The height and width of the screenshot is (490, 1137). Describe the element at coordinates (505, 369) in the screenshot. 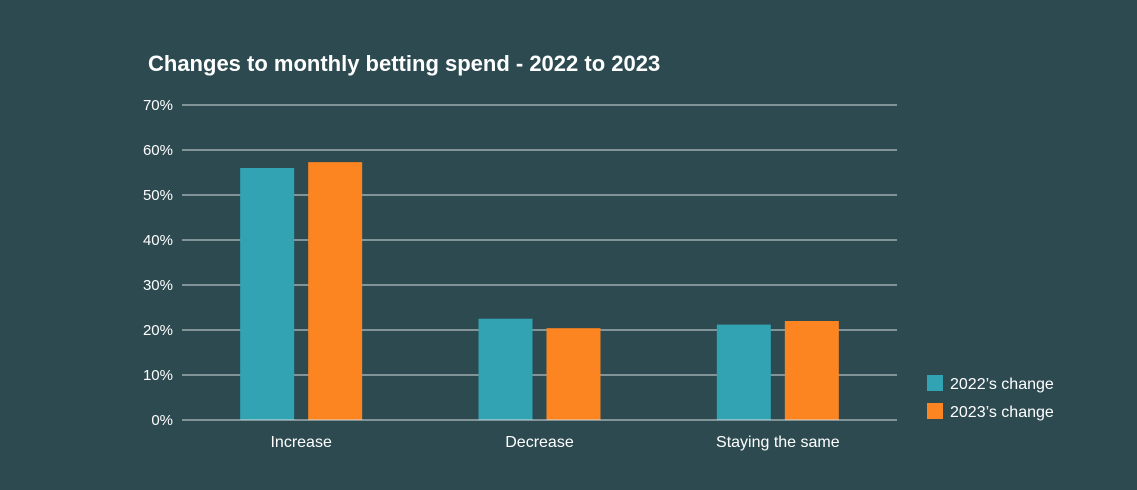

I see `bar-2022-decrease` at that location.